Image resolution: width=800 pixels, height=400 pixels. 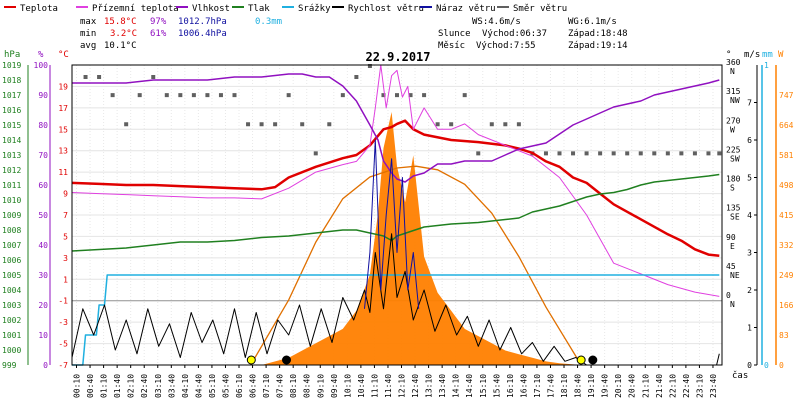 What do you see at coordinates (280, 386) in the screenshot?
I see `time-tick-label: 07:40` at bounding box center [280, 386].